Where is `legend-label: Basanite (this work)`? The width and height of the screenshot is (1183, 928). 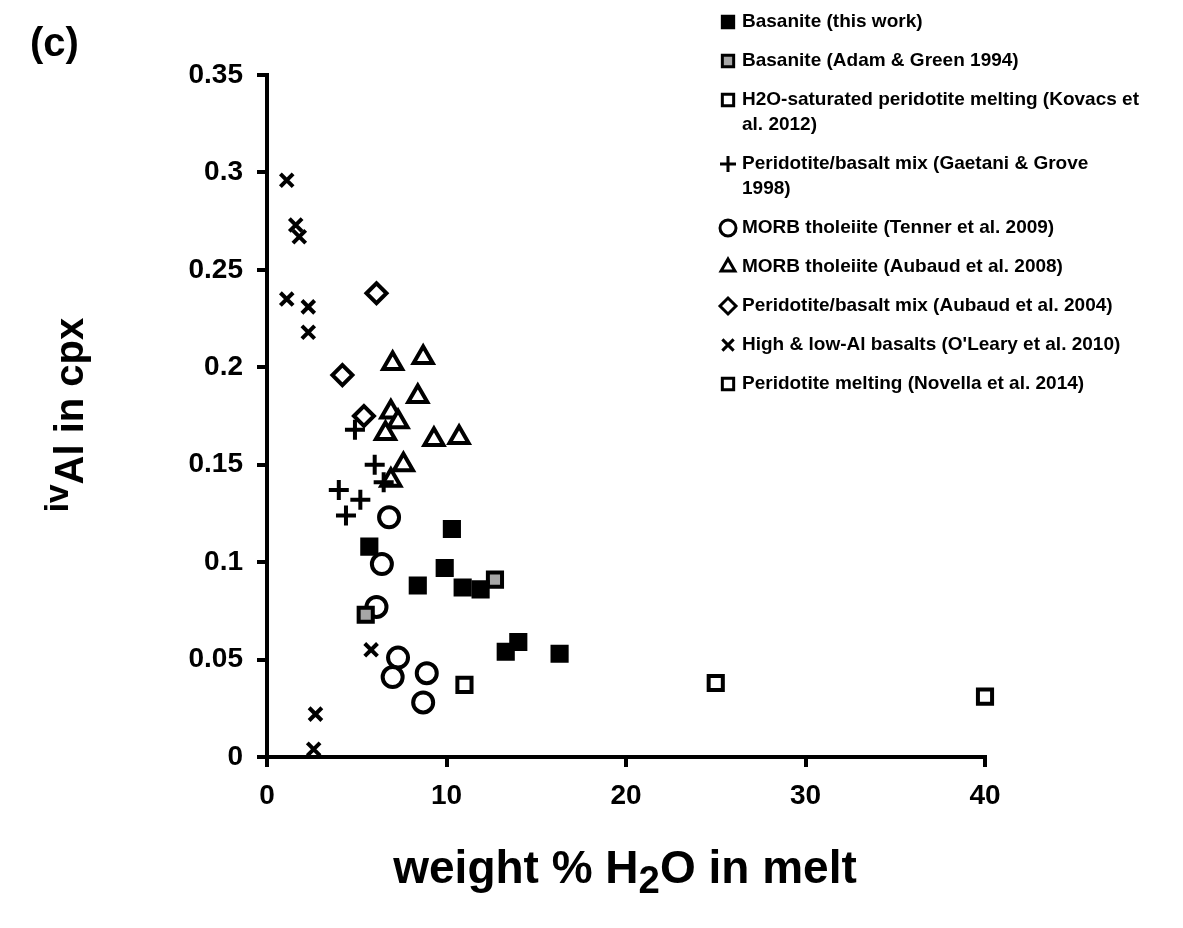
legend-label: Basanite (this work) is located at coordinates (832, 21).